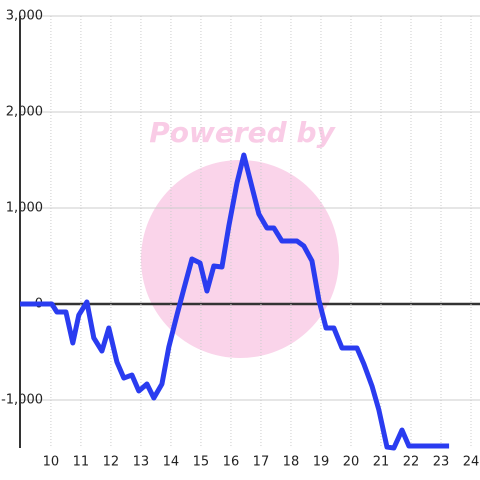  Describe the element at coordinates (231, 462) in the screenshot. I see `x-tick-label: 16` at that location.